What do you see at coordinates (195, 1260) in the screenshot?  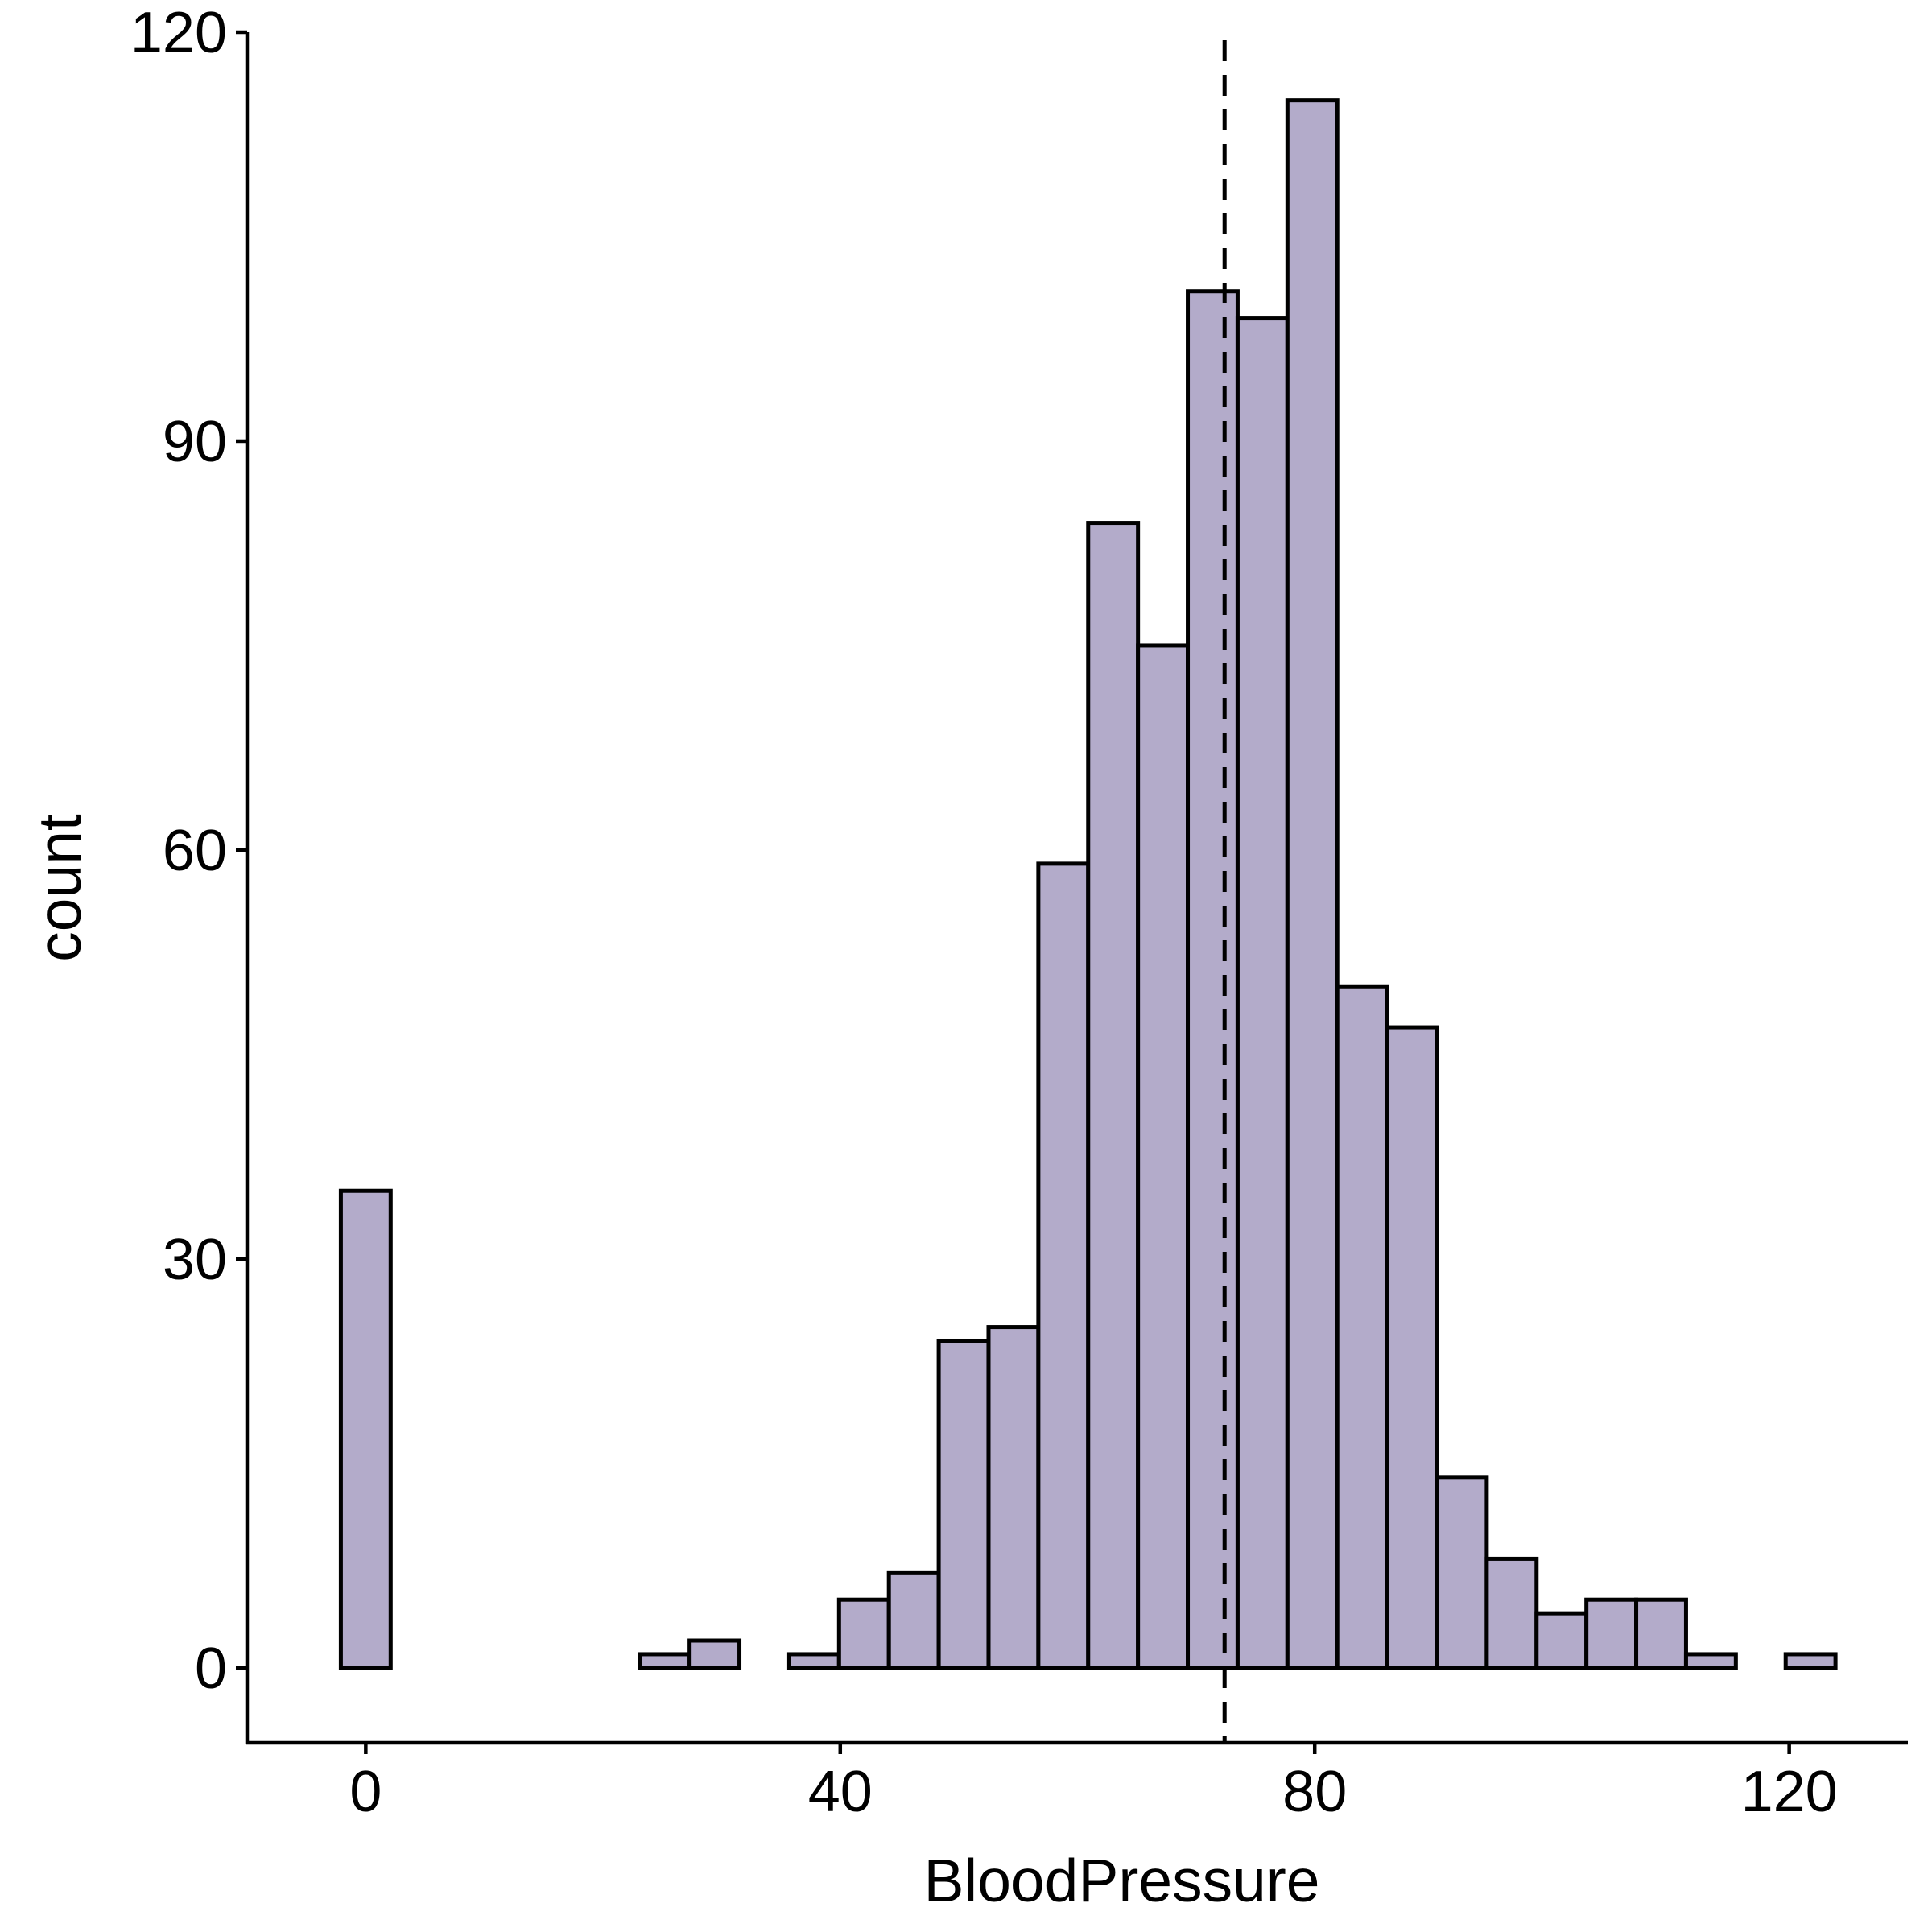 I see `y-tick-label: 30` at bounding box center [195, 1260].